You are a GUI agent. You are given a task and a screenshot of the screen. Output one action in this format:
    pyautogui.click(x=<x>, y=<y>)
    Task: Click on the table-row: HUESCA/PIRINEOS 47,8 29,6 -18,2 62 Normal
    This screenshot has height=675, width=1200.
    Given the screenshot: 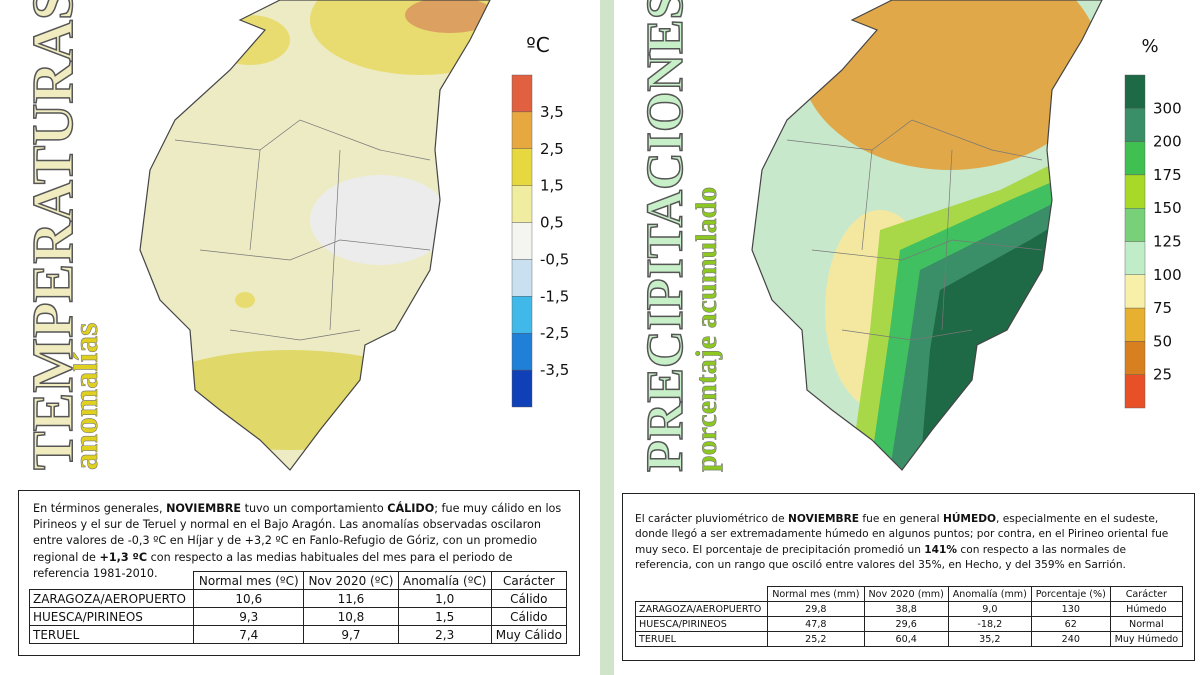 What is the action you would take?
    pyautogui.click(x=909, y=624)
    